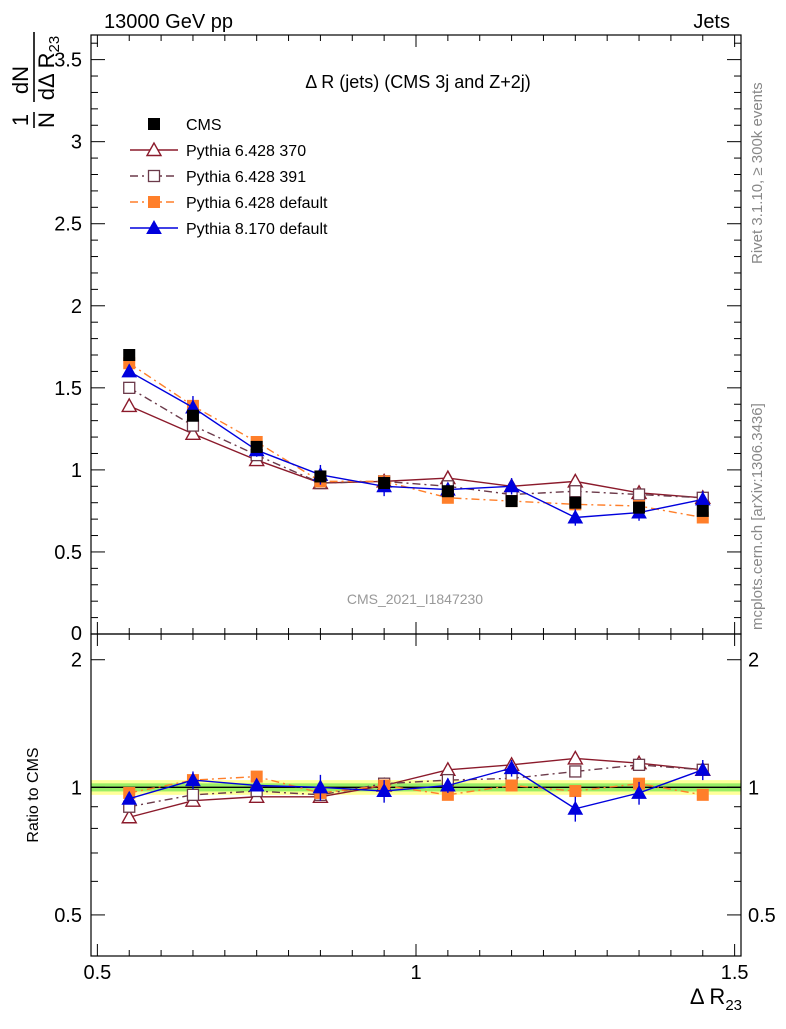 This screenshot has height=1029, width=786. I want to click on legend-item: Pythia 6.428 370, so click(218, 150).